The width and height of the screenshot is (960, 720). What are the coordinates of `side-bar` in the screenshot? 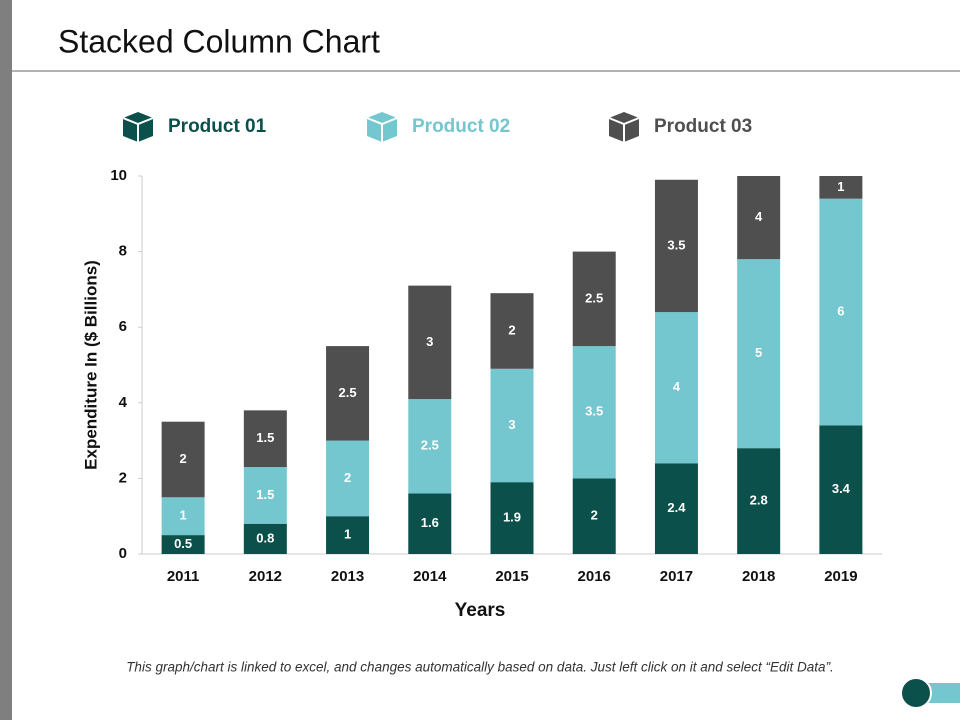 It's located at (6, 360).